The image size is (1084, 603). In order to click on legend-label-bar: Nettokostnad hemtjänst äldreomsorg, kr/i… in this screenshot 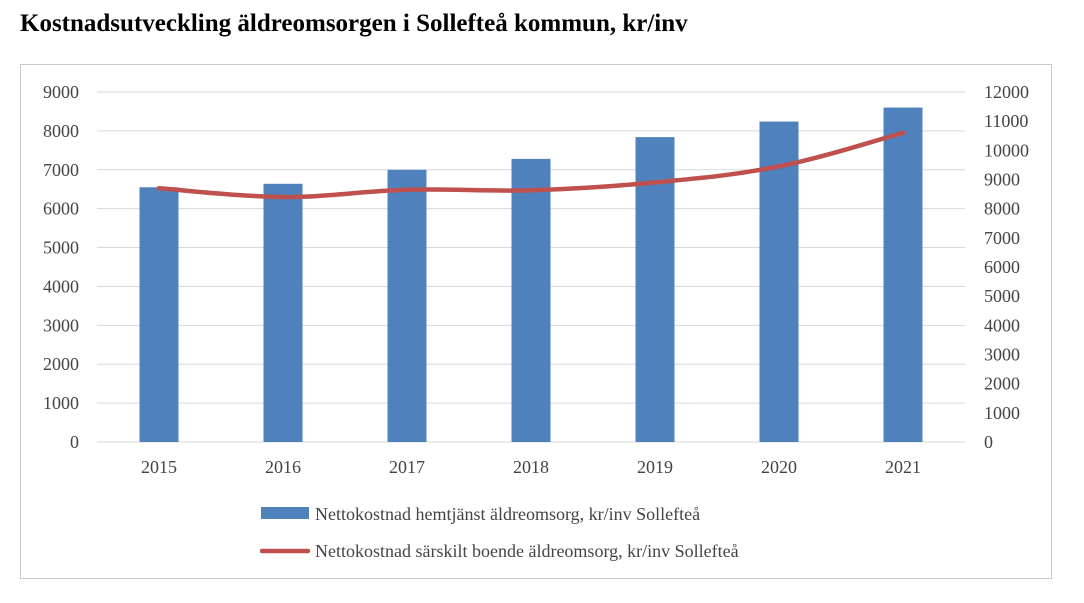, I will do `click(507, 514)`.